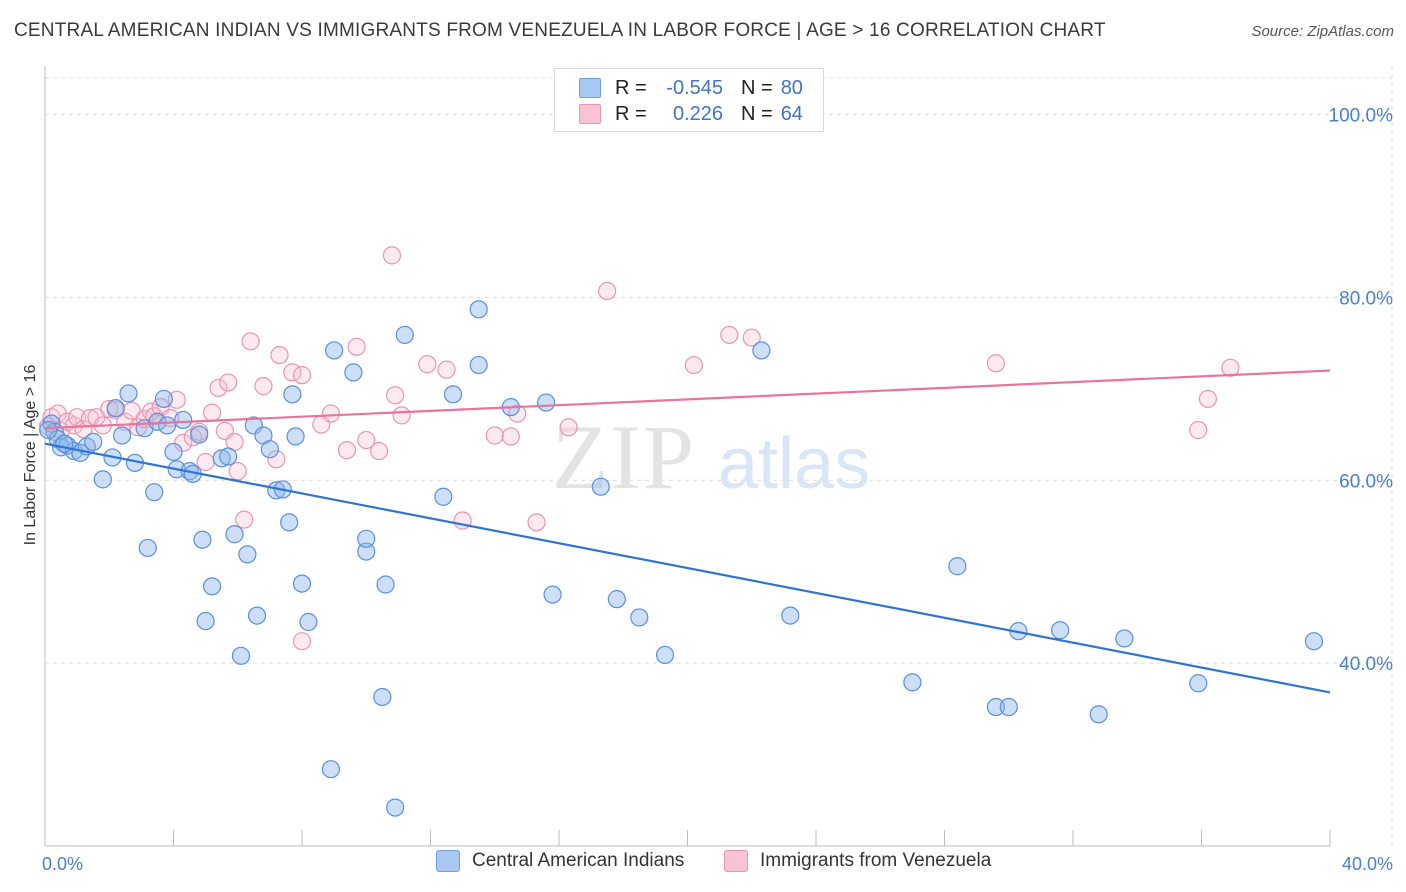 The image size is (1406, 892). What do you see at coordinates (791, 113) in the screenshot?
I see `legend-n-value: 64` at bounding box center [791, 113].